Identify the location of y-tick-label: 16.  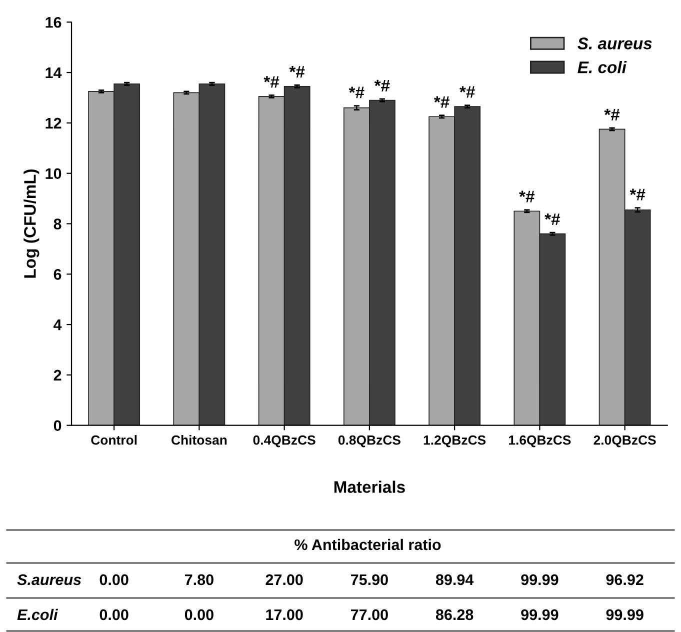
(54, 22).